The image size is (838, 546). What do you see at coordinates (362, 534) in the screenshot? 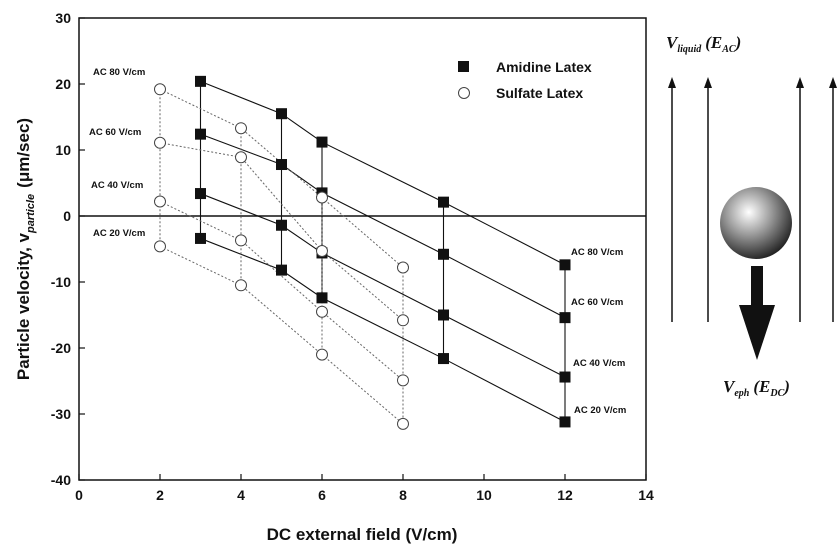
I see `x-axis-title: DC external field (V/cm)` at bounding box center [362, 534].